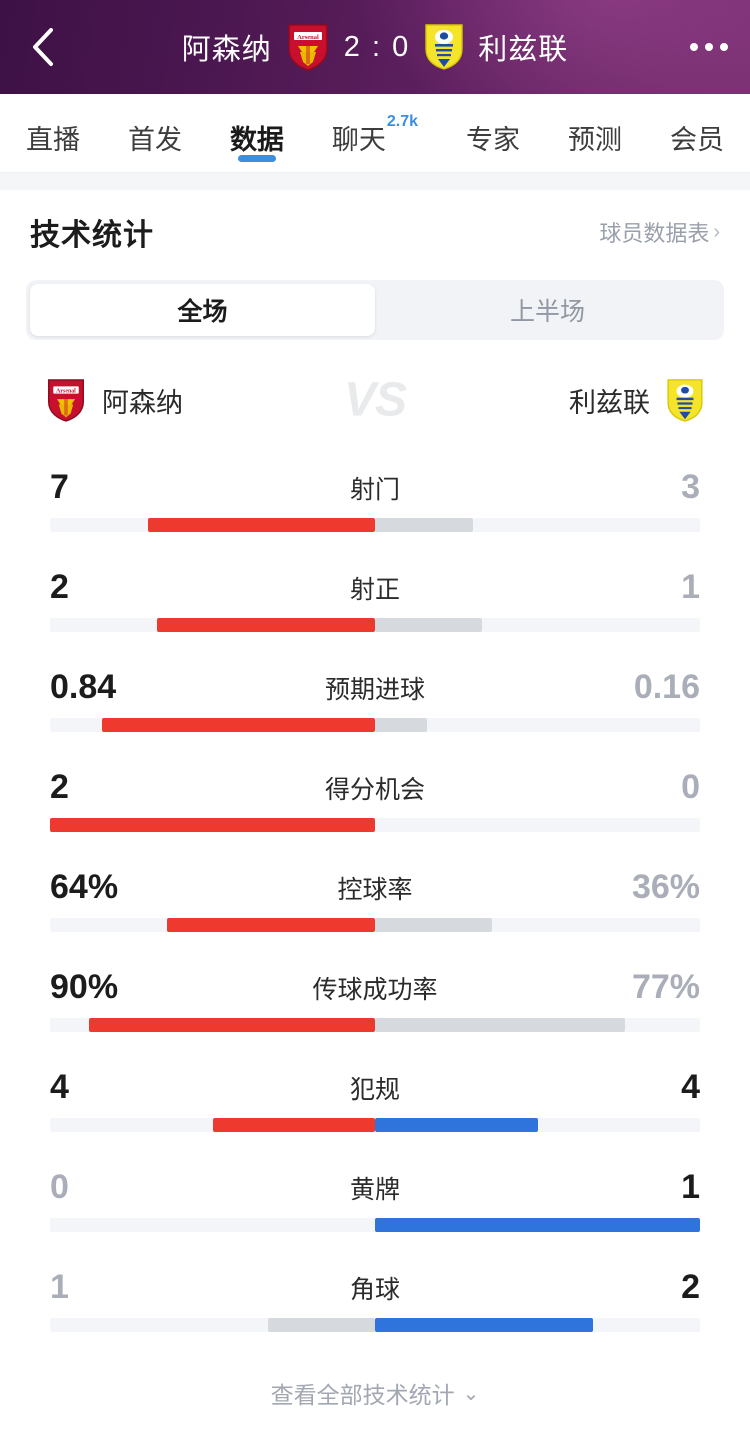  I want to click on expand-all-stats-button: 查看全部技术统计 ⌄, so click(375, 1393).